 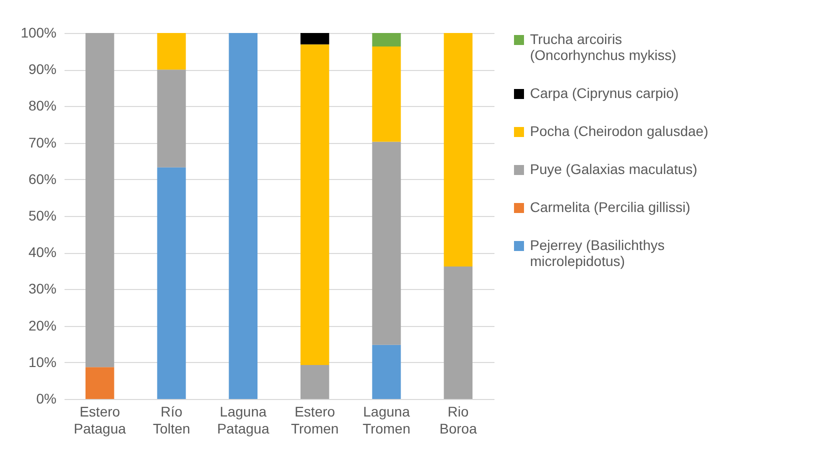 I want to click on x-tick-label: Laguna Tromen, so click(x=386, y=420).